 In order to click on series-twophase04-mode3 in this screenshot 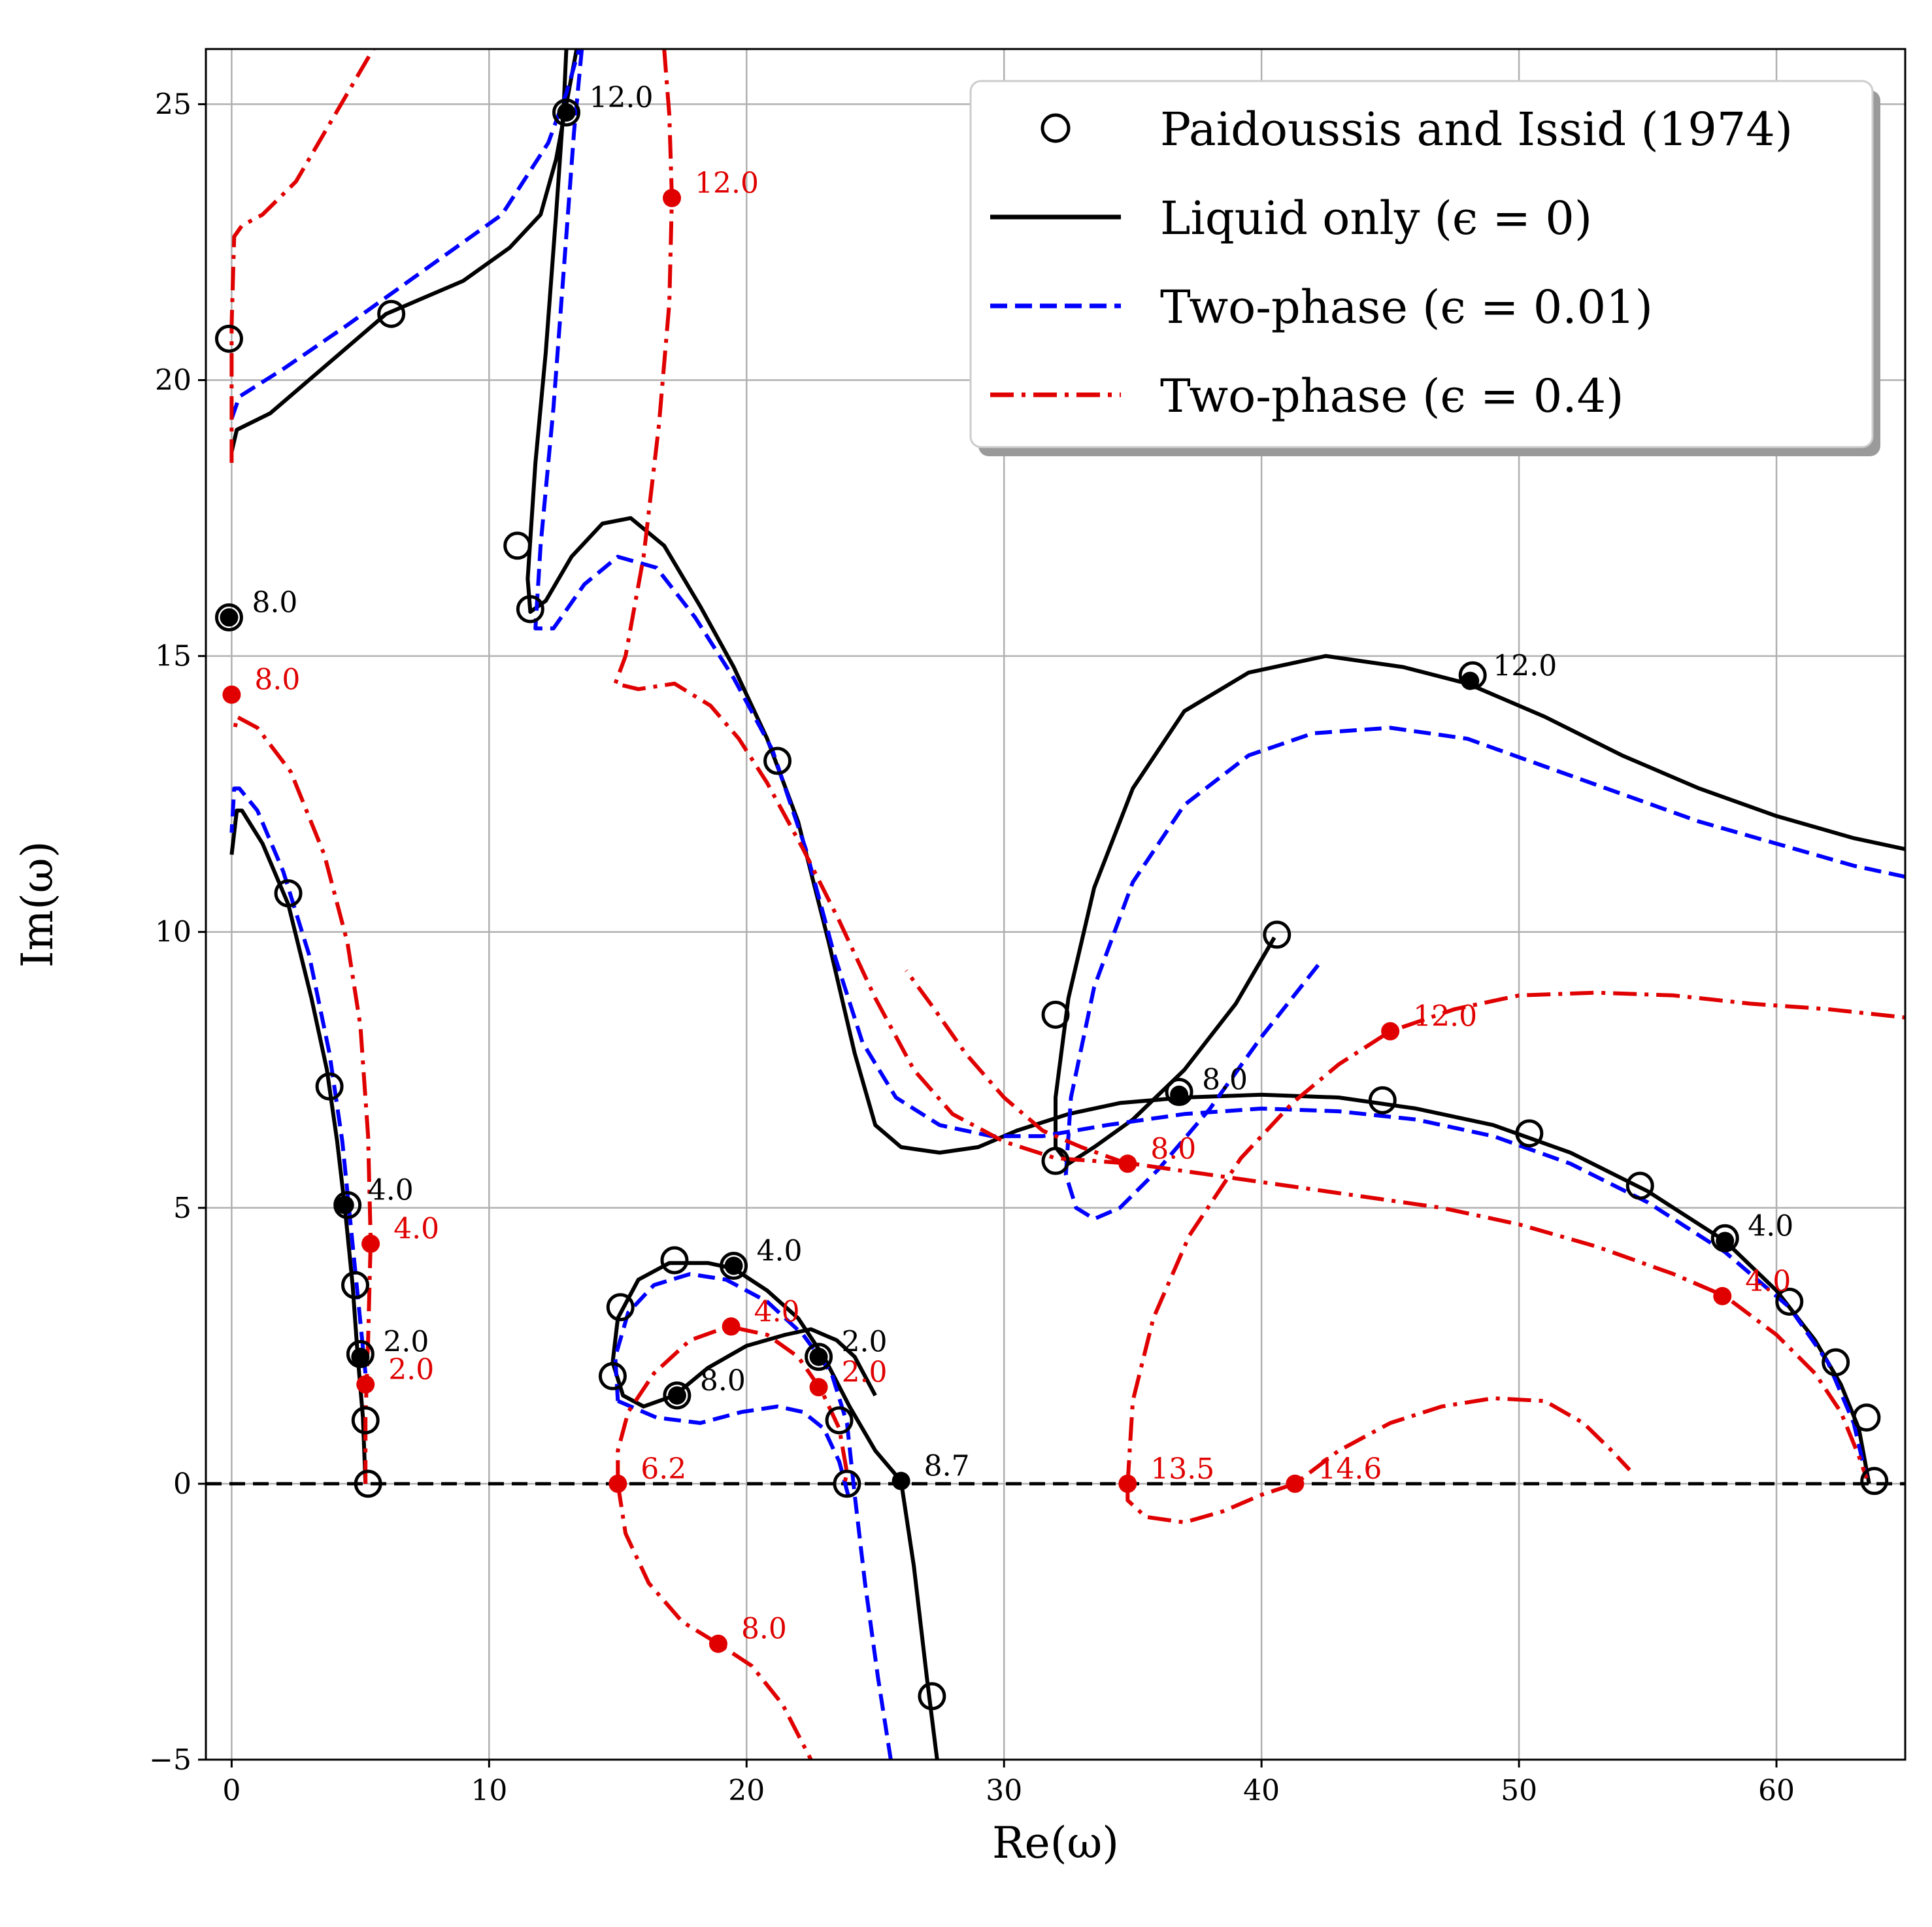, I will do `click(1378, 1460)`.